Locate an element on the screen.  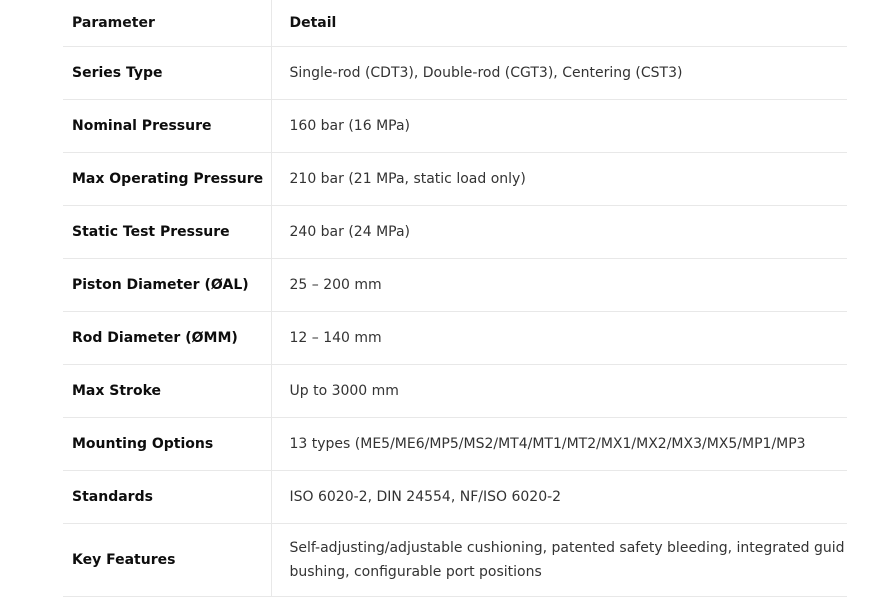
table-header-row: Parameter Detail is located at coordinates (455, 23).